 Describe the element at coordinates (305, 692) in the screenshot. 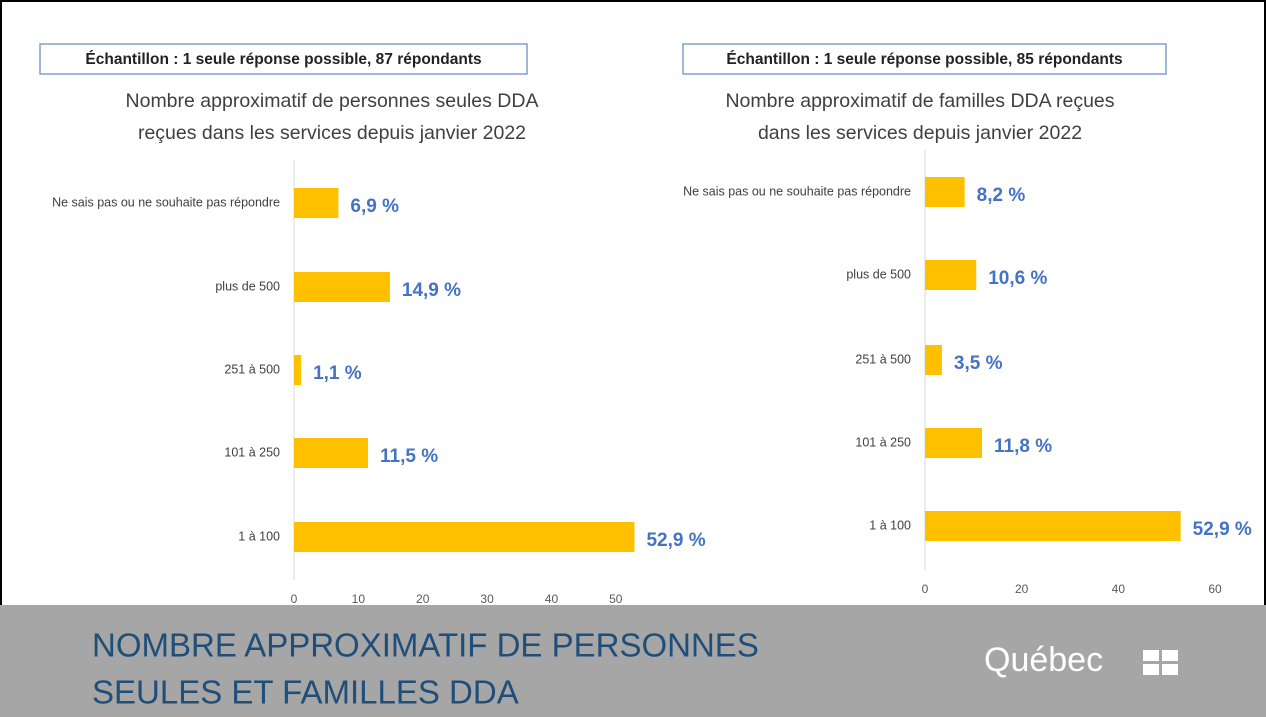

I see `footer-title: SEULES ET FAMILLES DDA` at that location.